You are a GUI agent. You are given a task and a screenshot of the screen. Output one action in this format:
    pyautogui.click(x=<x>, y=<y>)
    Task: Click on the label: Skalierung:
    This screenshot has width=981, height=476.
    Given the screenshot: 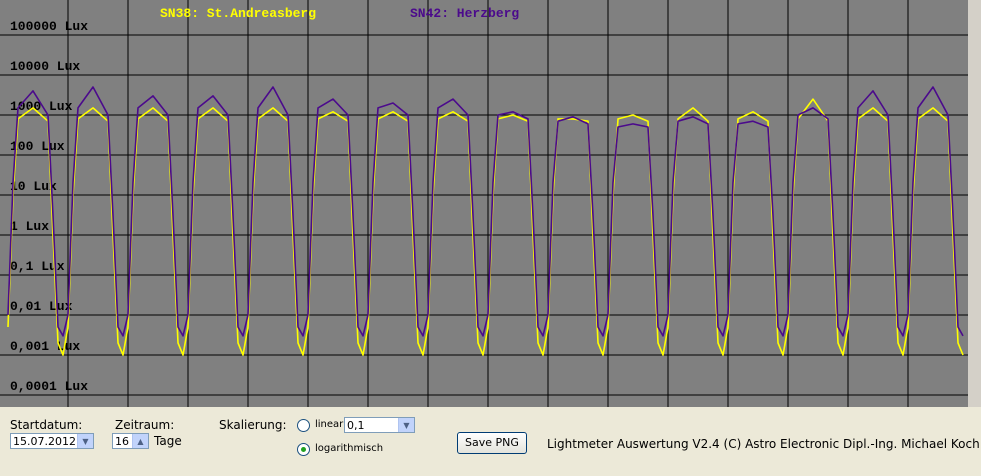 What is the action you would take?
    pyautogui.click(x=253, y=425)
    